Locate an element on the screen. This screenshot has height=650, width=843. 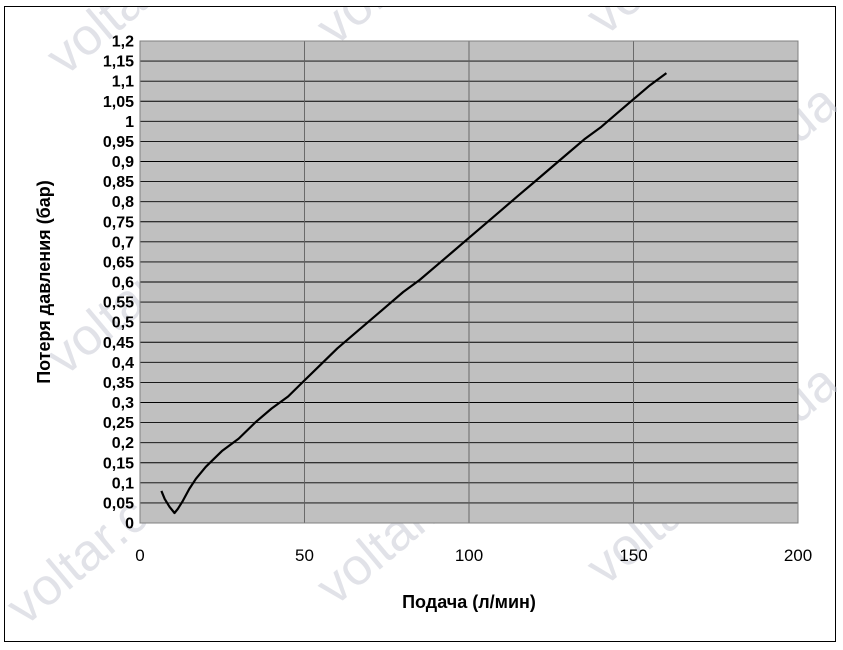
y-tick-label: 0,7 is located at coordinates (123, 242).